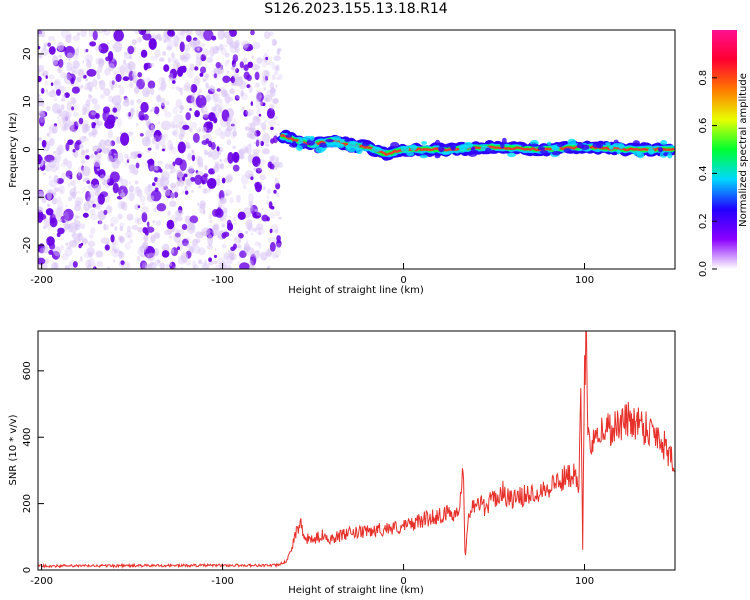 The image size is (750, 600). What do you see at coordinates (356, 590) in the screenshot?
I see `snr-x-axis-label: Height of straight line (km)` at bounding box center [356, 590].